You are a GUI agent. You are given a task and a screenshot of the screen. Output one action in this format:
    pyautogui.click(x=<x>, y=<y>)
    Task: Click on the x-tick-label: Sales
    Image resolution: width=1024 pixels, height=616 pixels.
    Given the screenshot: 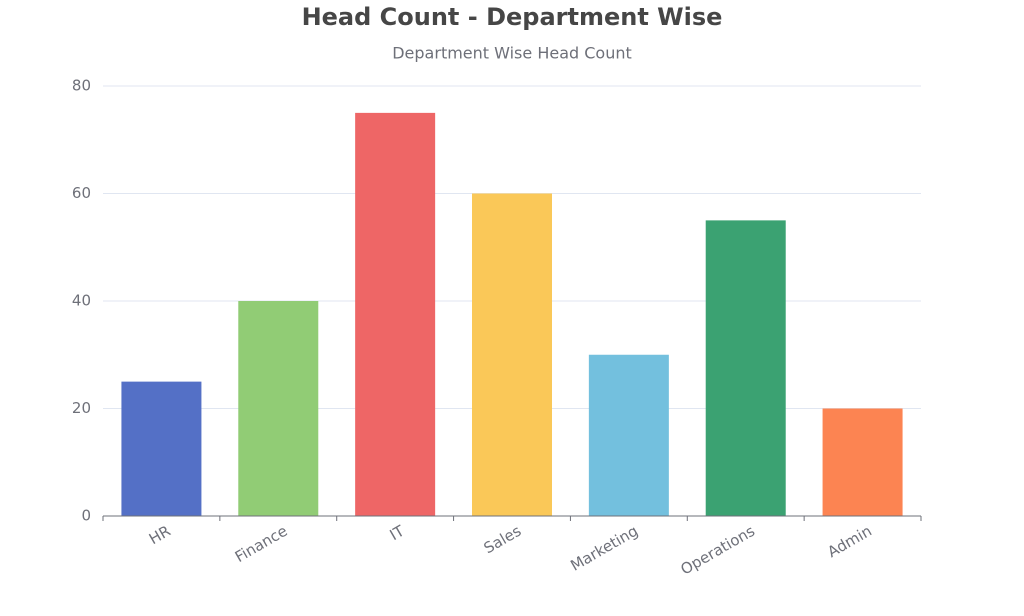 What is the action you would take?
    pyautogui.click(x=503, y=540)
    